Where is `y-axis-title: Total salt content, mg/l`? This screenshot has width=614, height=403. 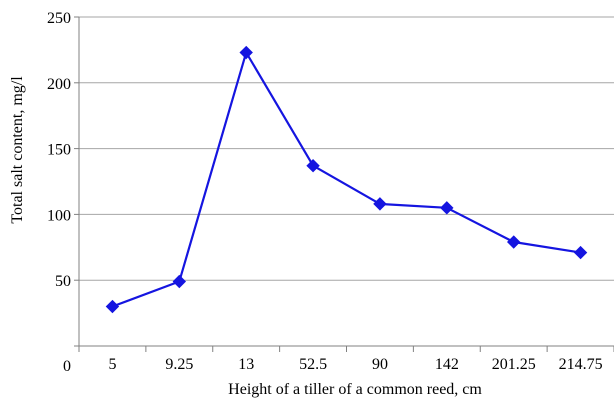
y-axis-title: Total salt content, mg/l is located at coordinates (17, 150).